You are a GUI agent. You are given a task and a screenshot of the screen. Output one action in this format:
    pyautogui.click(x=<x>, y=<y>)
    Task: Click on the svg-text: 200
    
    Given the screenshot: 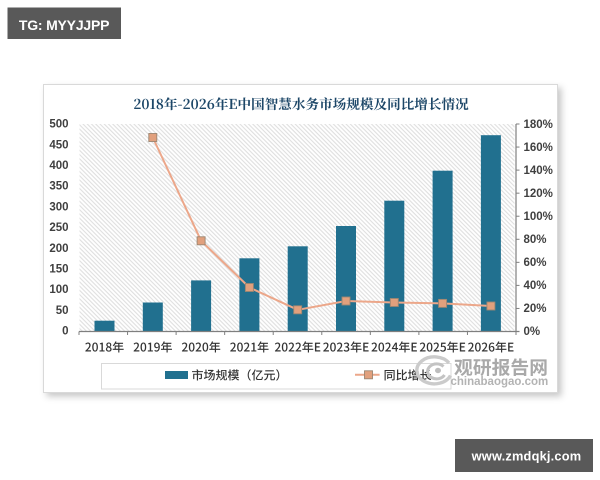 What is the action you would take?
    pyautogui.click(x=58, y=249)
    